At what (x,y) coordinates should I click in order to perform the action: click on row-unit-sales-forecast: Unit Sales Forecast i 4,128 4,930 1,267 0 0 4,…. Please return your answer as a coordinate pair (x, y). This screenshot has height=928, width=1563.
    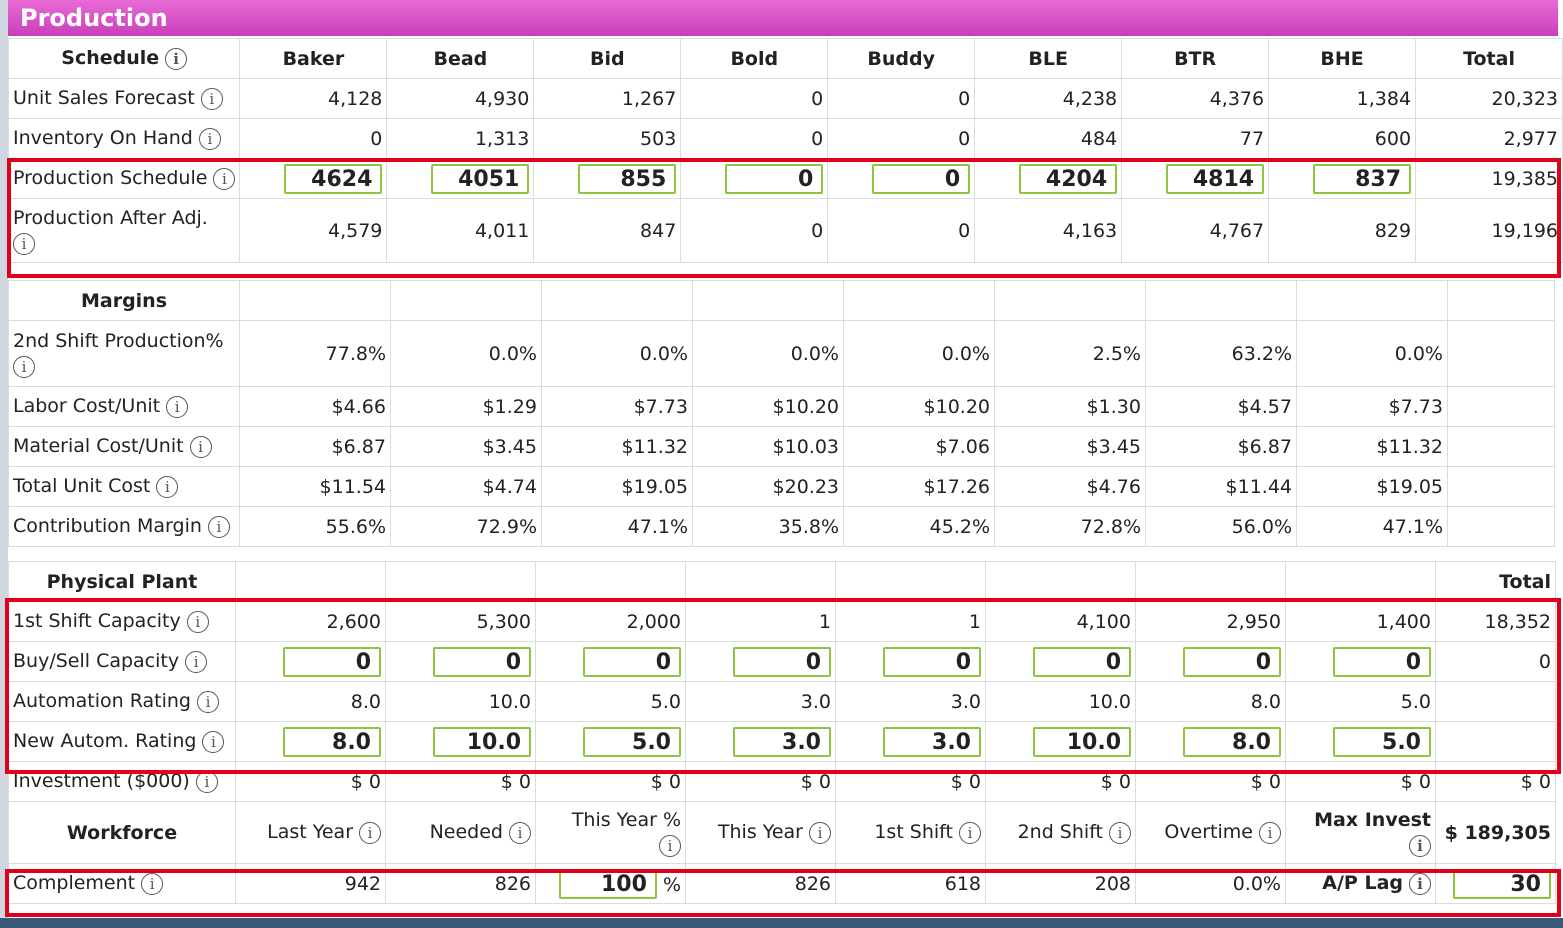
    Looking at the image, I should click on (785, 98).